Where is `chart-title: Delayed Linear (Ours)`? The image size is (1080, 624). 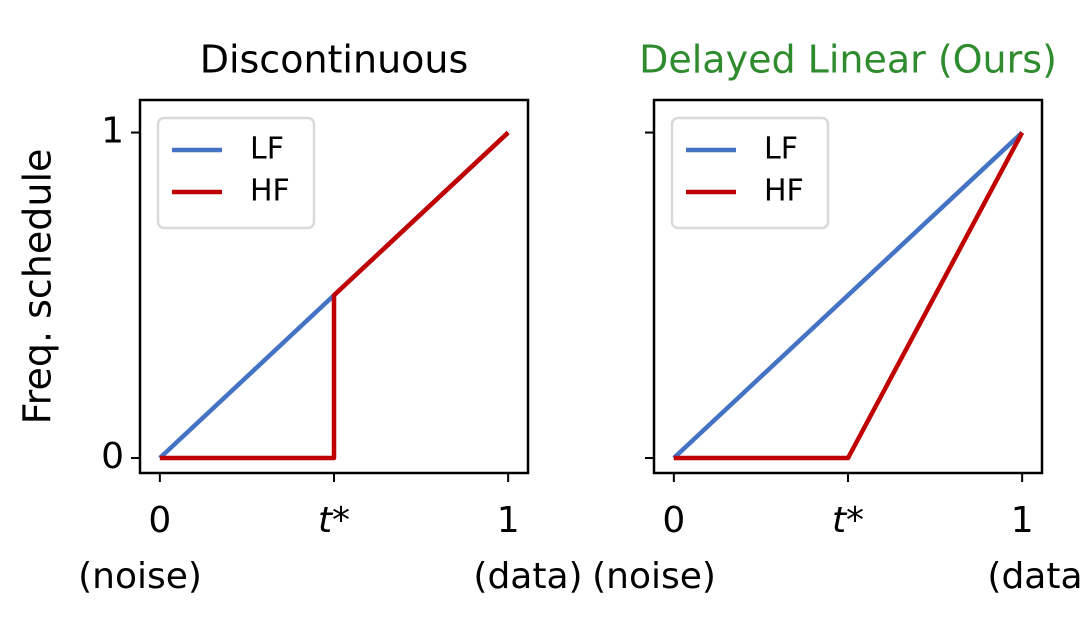
chart-title: Delayed Linear (Ours) is located at coordinates (848, 60).